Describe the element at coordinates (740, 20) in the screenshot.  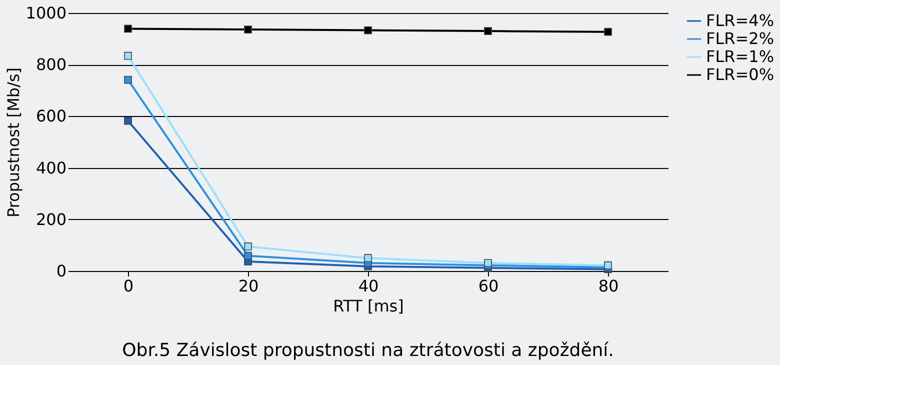
I see `legend-label: FLR=4%` at that location.